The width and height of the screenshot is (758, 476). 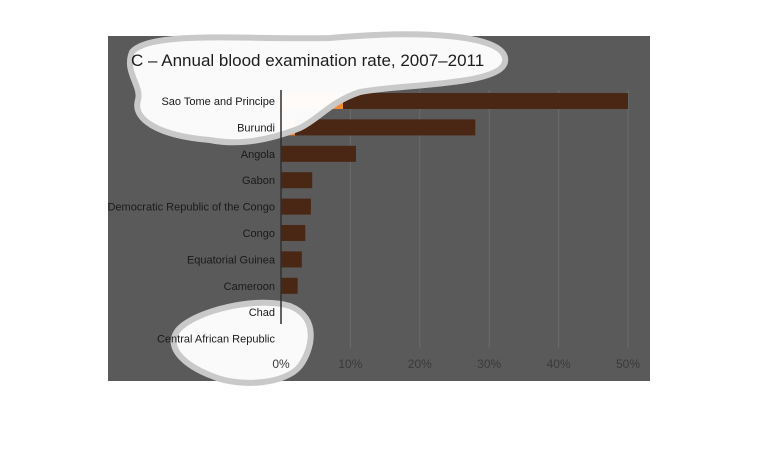 I want to click on x-tick-label: 0%, so click(x=281, y=364).